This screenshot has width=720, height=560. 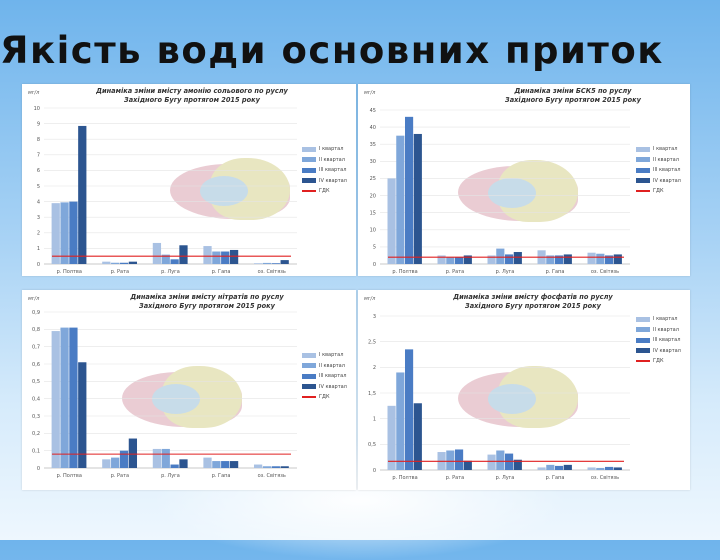 I want to click on y-tick-label: 4, so click(x=38, y=202).